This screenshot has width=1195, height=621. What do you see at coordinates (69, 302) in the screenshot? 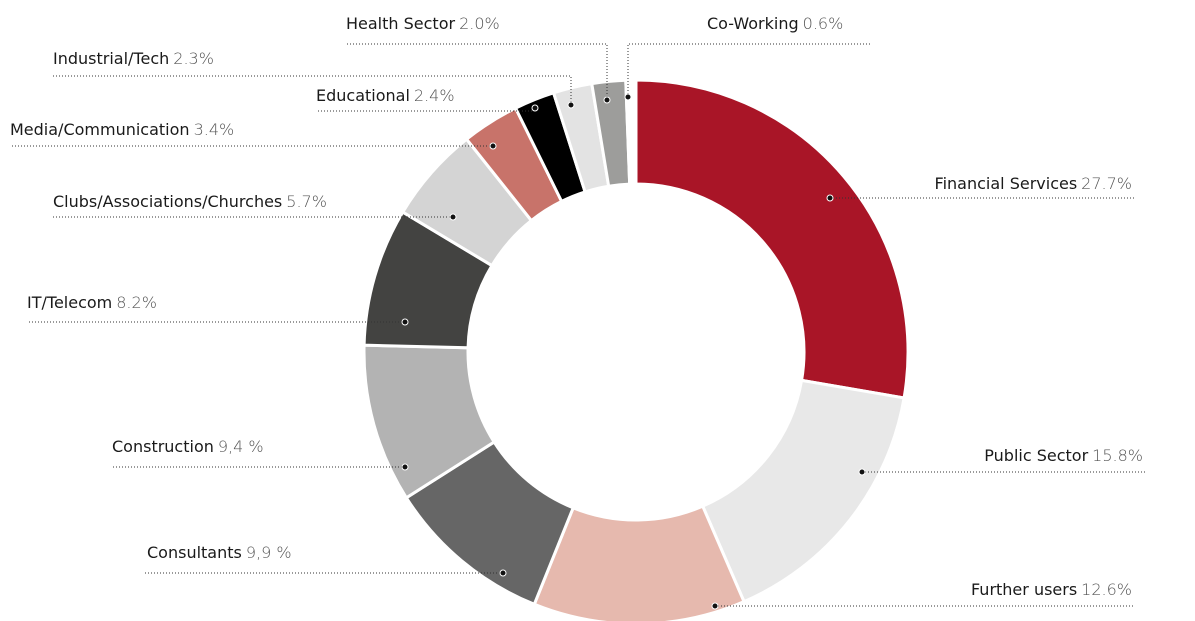
I see `category-name: IT/Telecom` at bounding box center [69, 302].